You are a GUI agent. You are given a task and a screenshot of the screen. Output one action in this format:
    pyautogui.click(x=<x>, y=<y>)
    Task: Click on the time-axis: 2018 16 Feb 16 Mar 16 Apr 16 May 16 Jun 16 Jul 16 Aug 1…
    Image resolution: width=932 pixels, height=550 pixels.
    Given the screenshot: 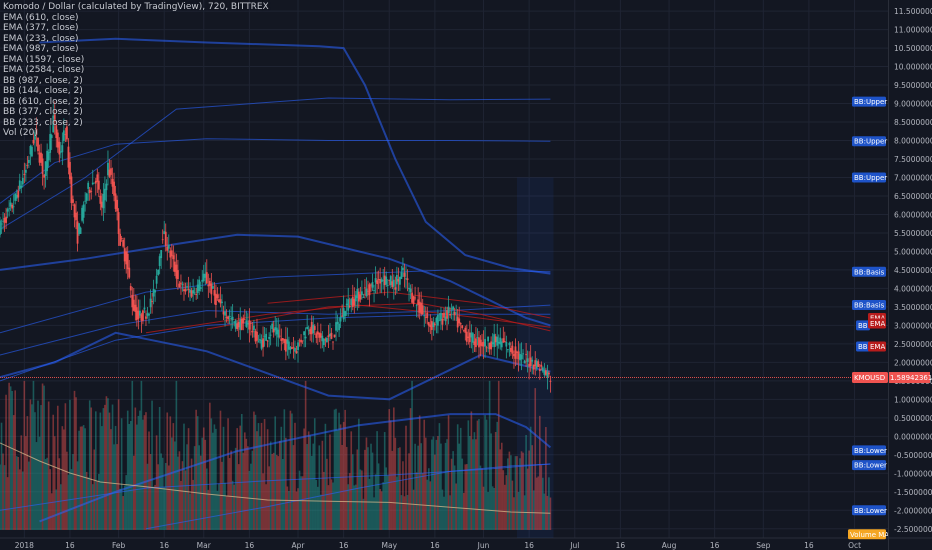 What is the action you would take?
    pyautogui.click(x=438, y=545)
    